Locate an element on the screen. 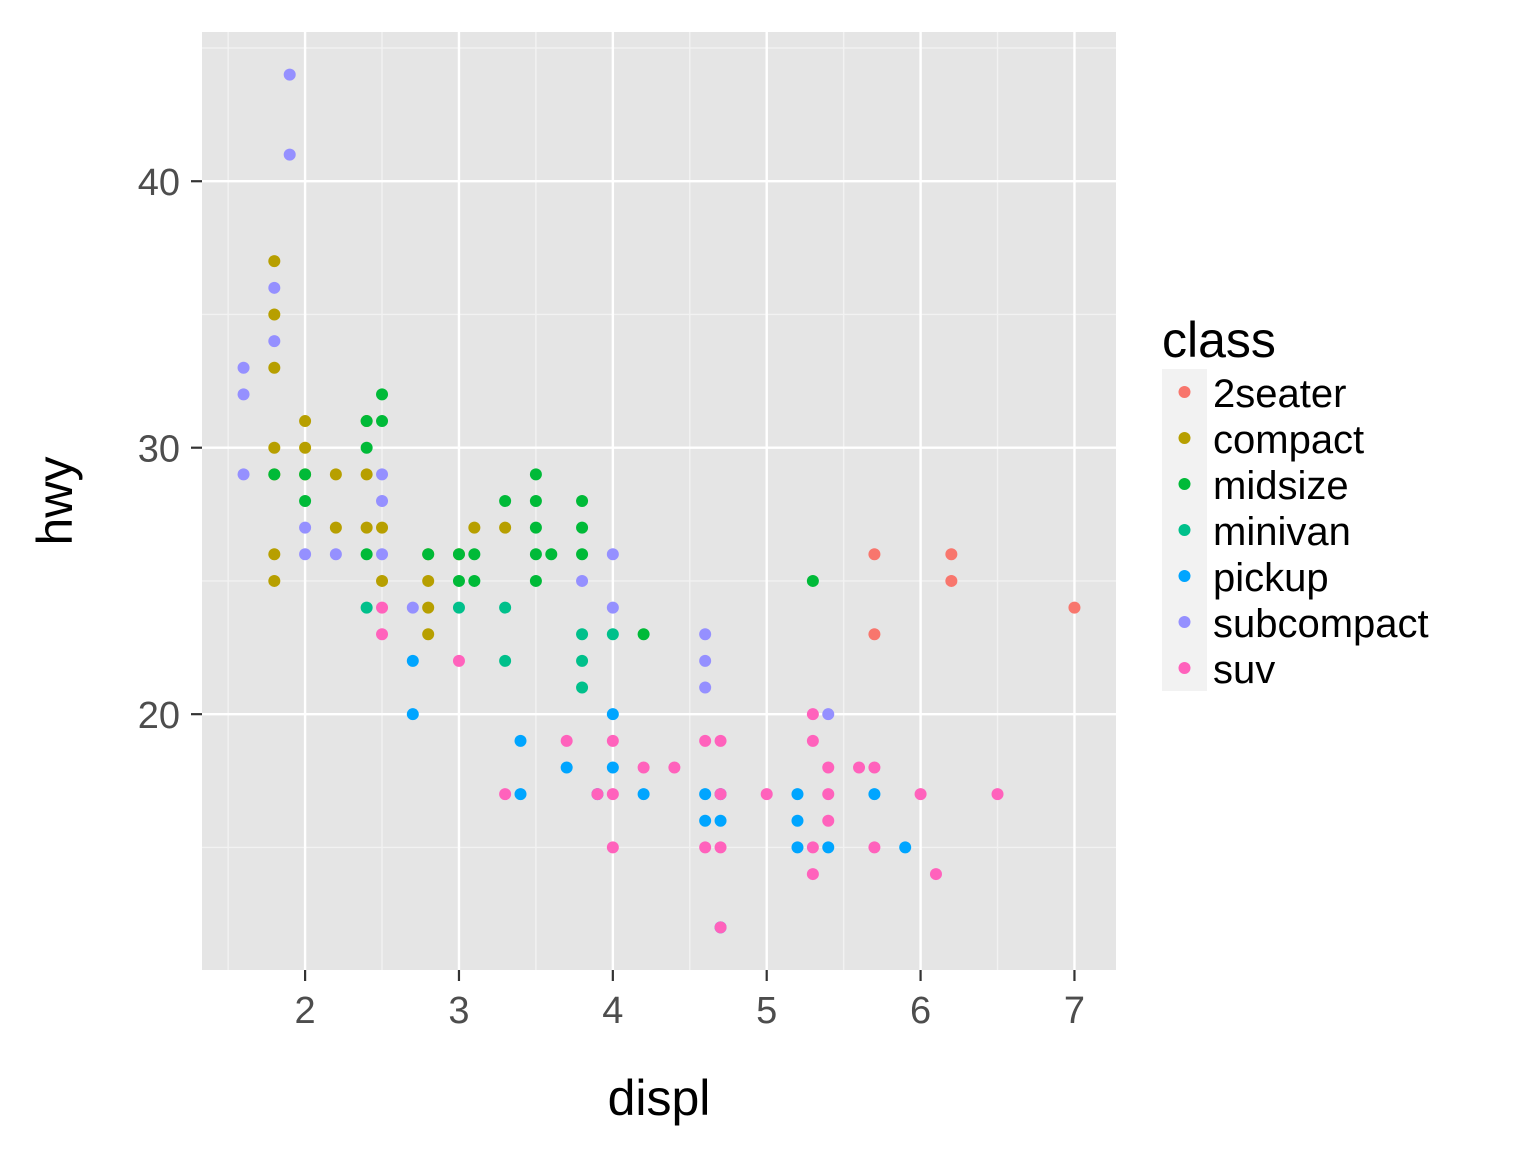  y-tick-label: 40 is located at coordinates (159, 183).